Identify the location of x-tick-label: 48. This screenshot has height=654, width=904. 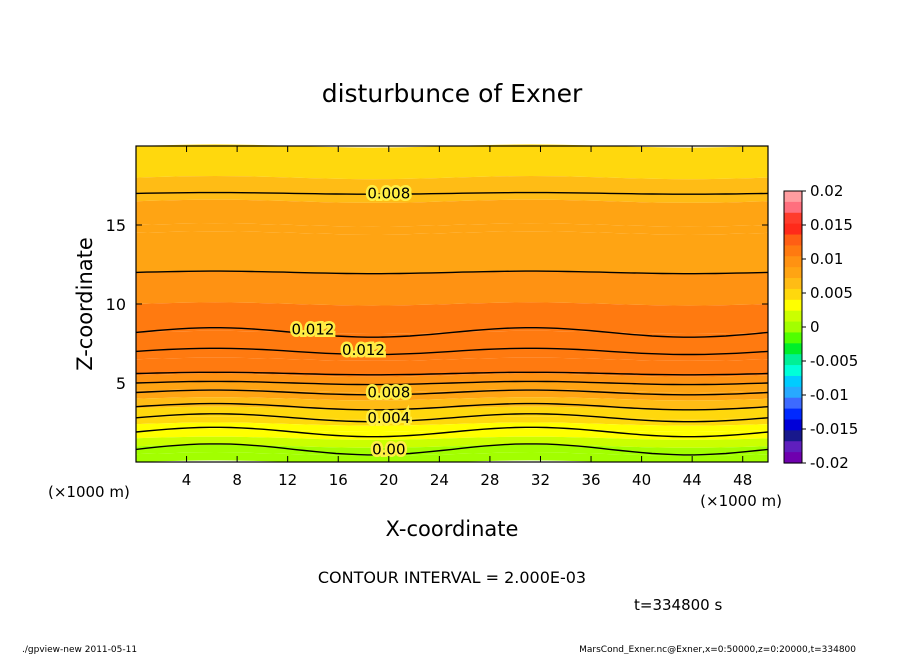
(742, 480).